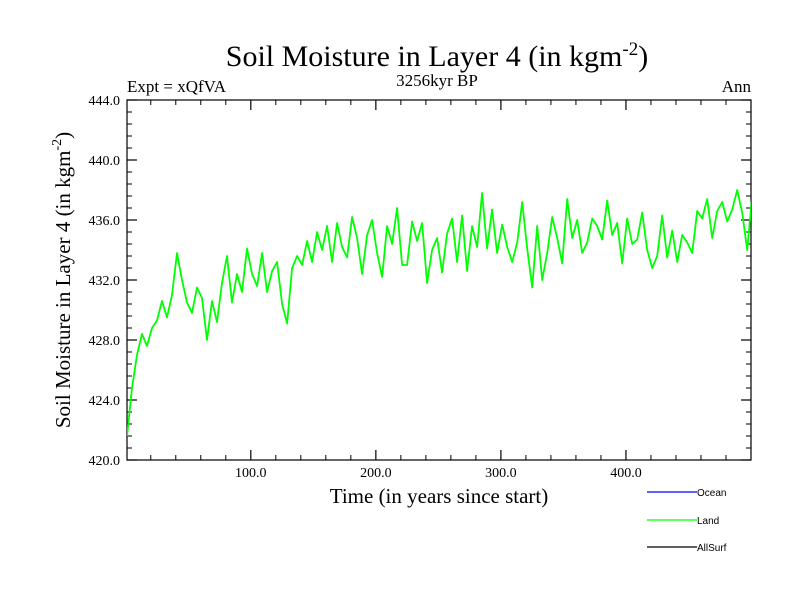  Describe the element at coordinates (177, 86) in the screenshot. I see `experiment-label: Expt = xQfVA` at that location.